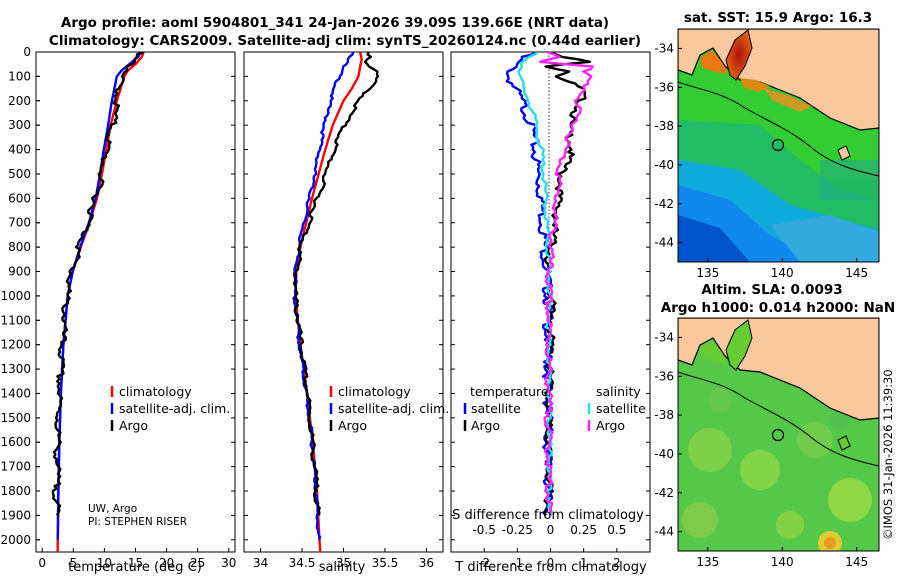 Image resolution: width=900 pixels, height=580 pixels. I want to click on sla-map-field, so click(778, 434).